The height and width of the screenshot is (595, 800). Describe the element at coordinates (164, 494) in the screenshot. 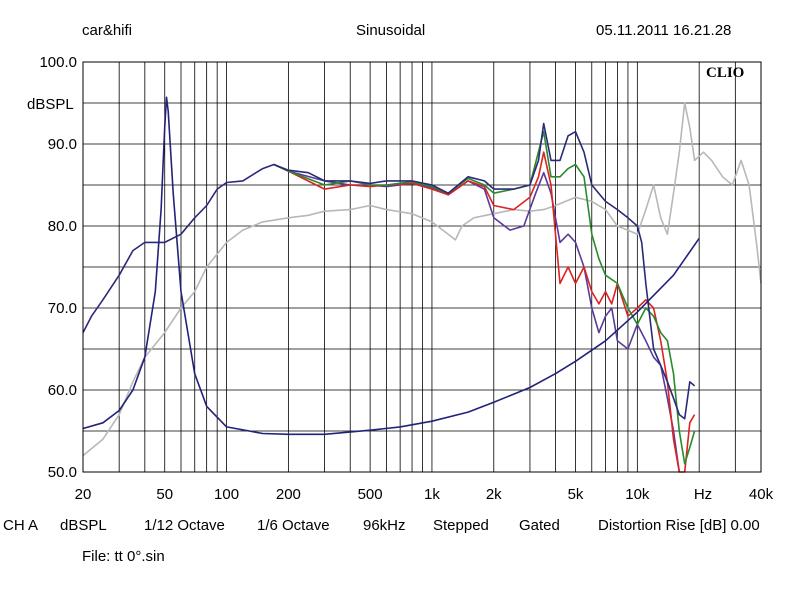

I see `x-tick-label: 50` at that location.